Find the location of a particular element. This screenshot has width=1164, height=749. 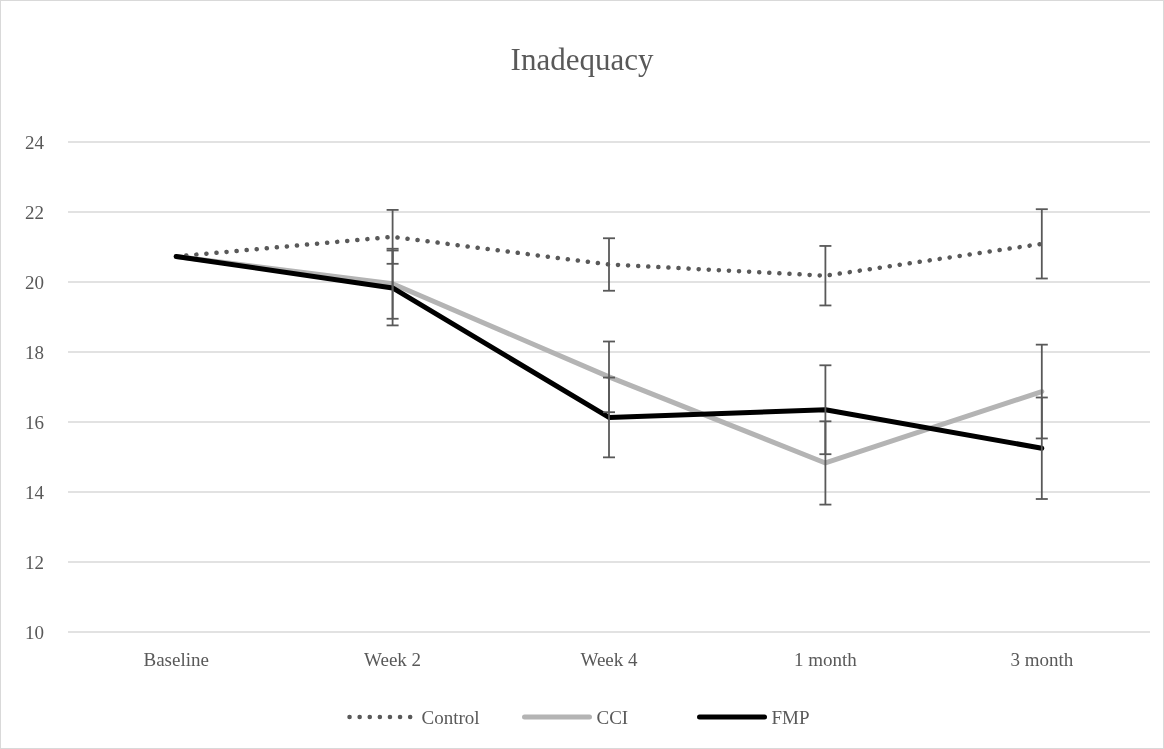

y-tick-label: 16 is located at coordinates (34, 422).